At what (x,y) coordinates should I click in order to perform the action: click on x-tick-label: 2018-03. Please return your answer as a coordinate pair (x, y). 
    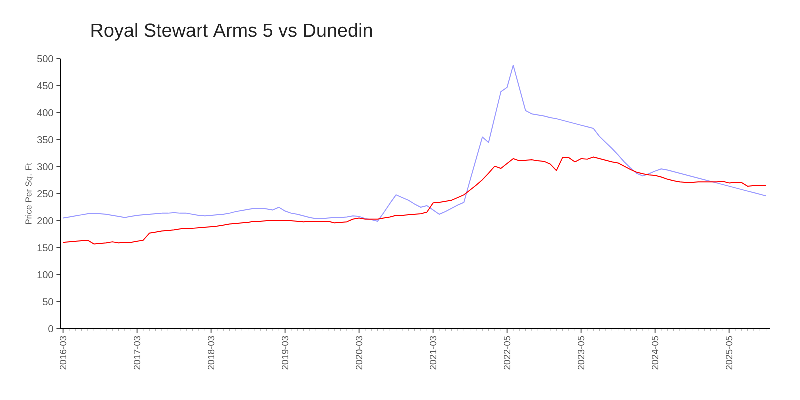
    Looking at the image, I should click on (211, 353).